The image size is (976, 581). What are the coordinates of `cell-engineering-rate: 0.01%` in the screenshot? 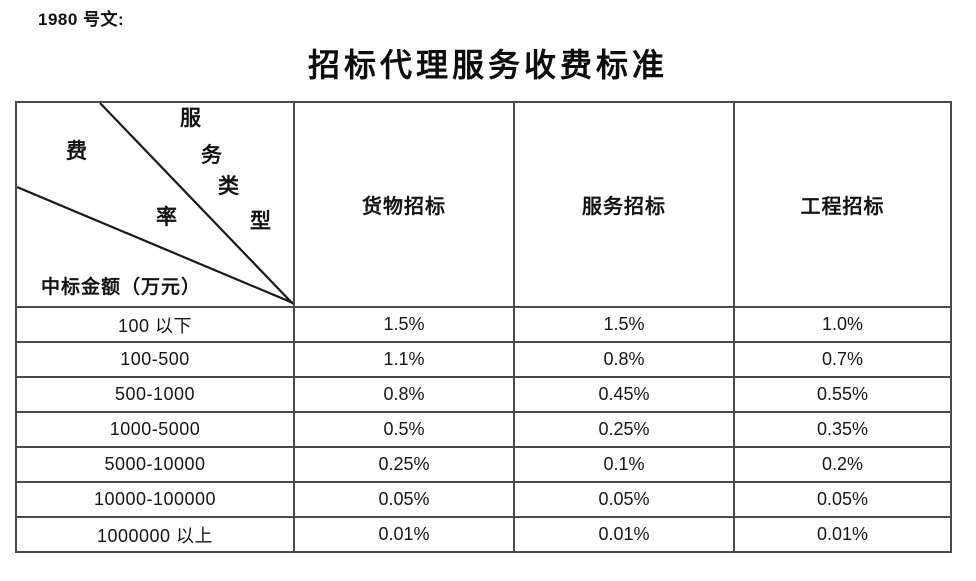 It's located at (842, 534).